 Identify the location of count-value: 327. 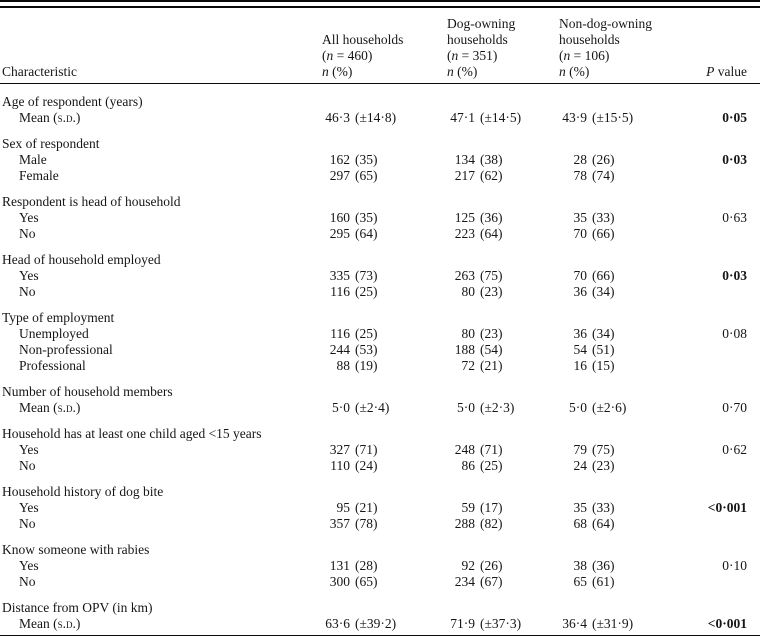
(339, 449).